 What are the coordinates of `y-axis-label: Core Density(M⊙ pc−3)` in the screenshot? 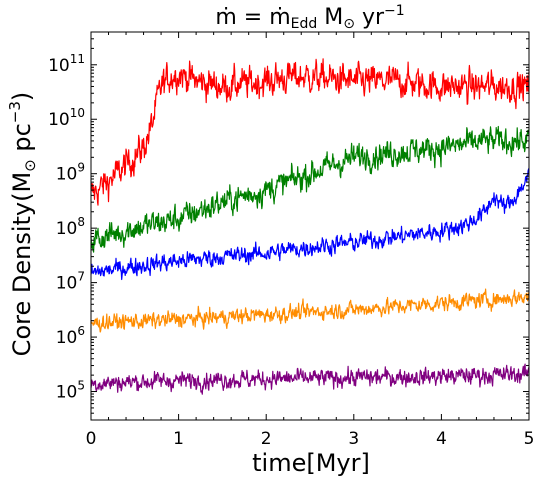 It's located at (22, 224).